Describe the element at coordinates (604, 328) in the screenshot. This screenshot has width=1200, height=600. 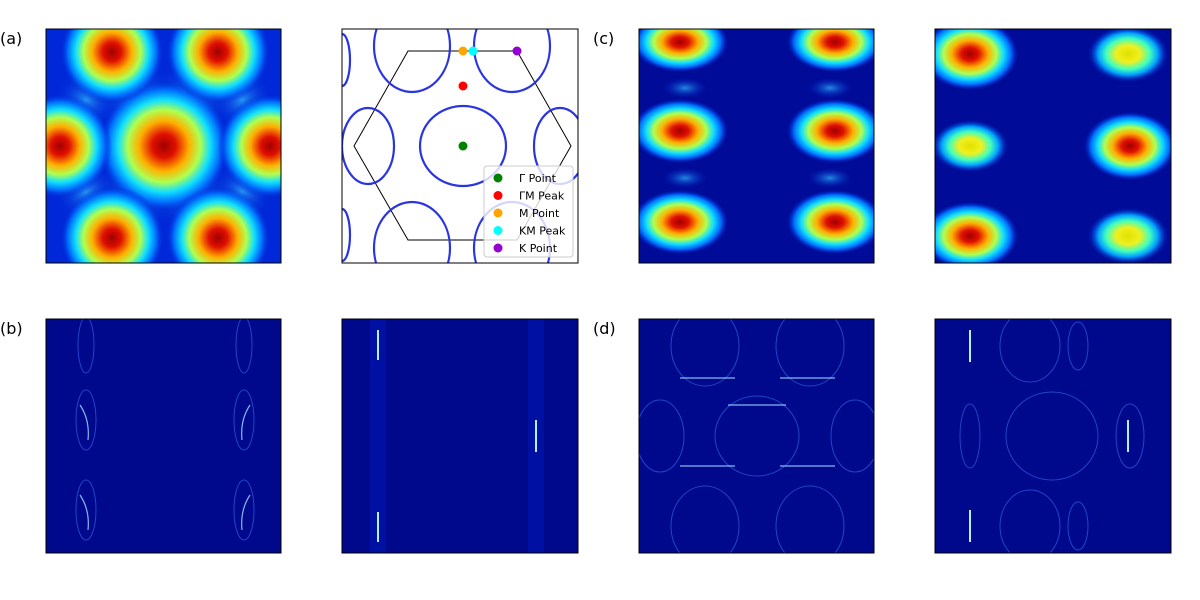
I see `panel-label: (d)` at that location.